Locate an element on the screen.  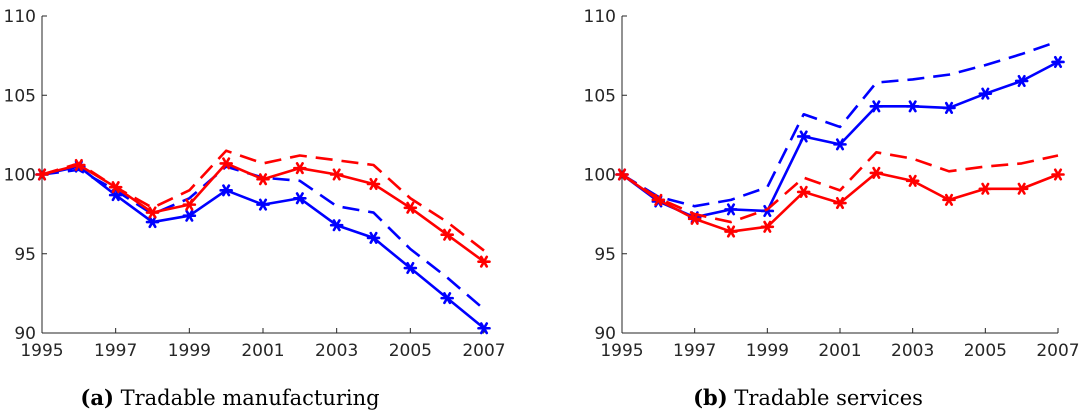
panel-caption: (a) Tradable manufacturing is located at coordinates (229, 397).